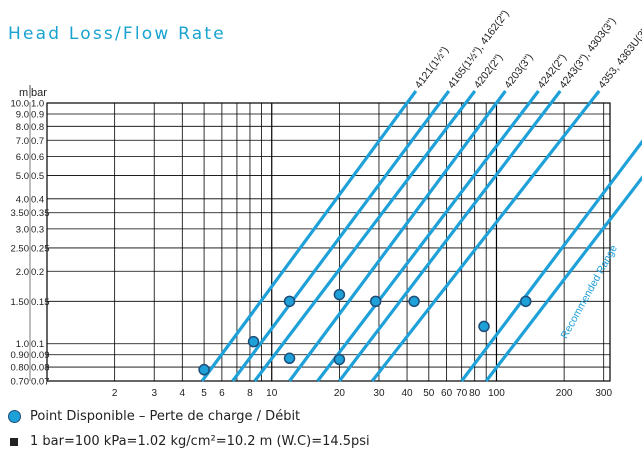  I want to click on y-tick-label-m: 8.0, so click(22, 127).